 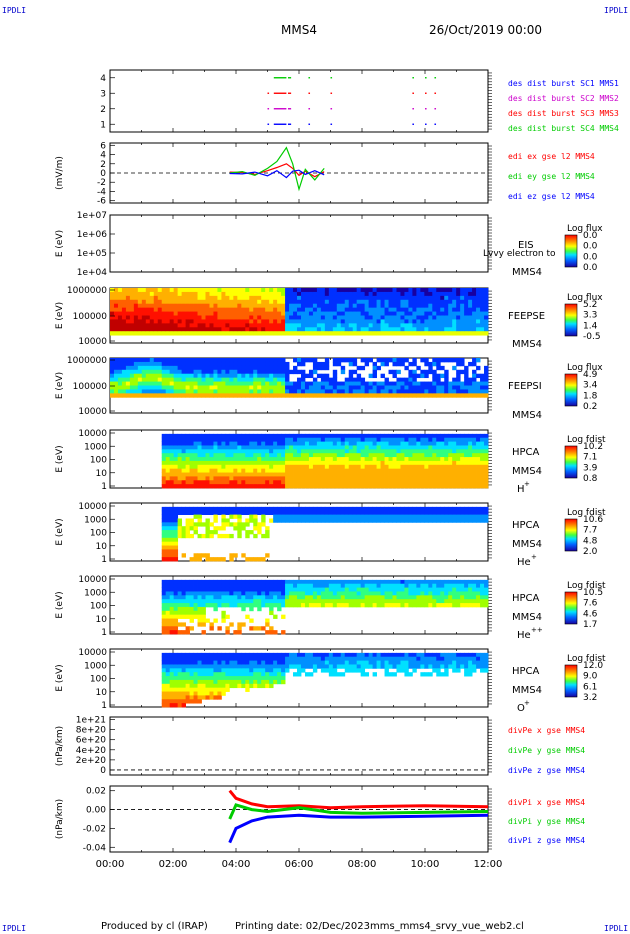 What do you see at coordinates (590, 326) in the screenshot?
I see `feepse-colorbar-tick-label: 1.4` at bounding box center [590, 326].